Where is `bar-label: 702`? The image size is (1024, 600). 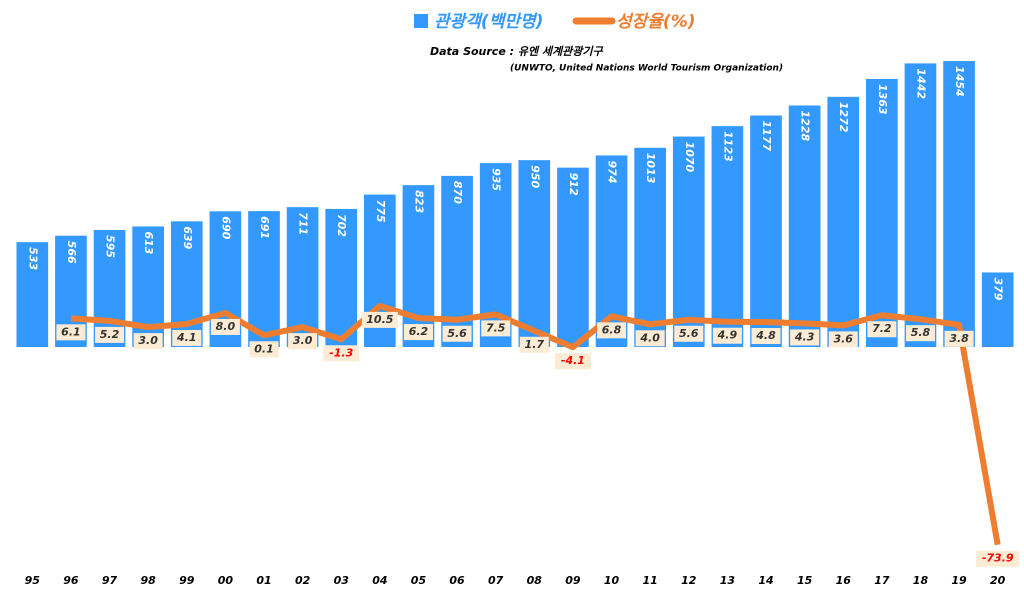
bar-label: 702 is located at coordinates (341, 225).